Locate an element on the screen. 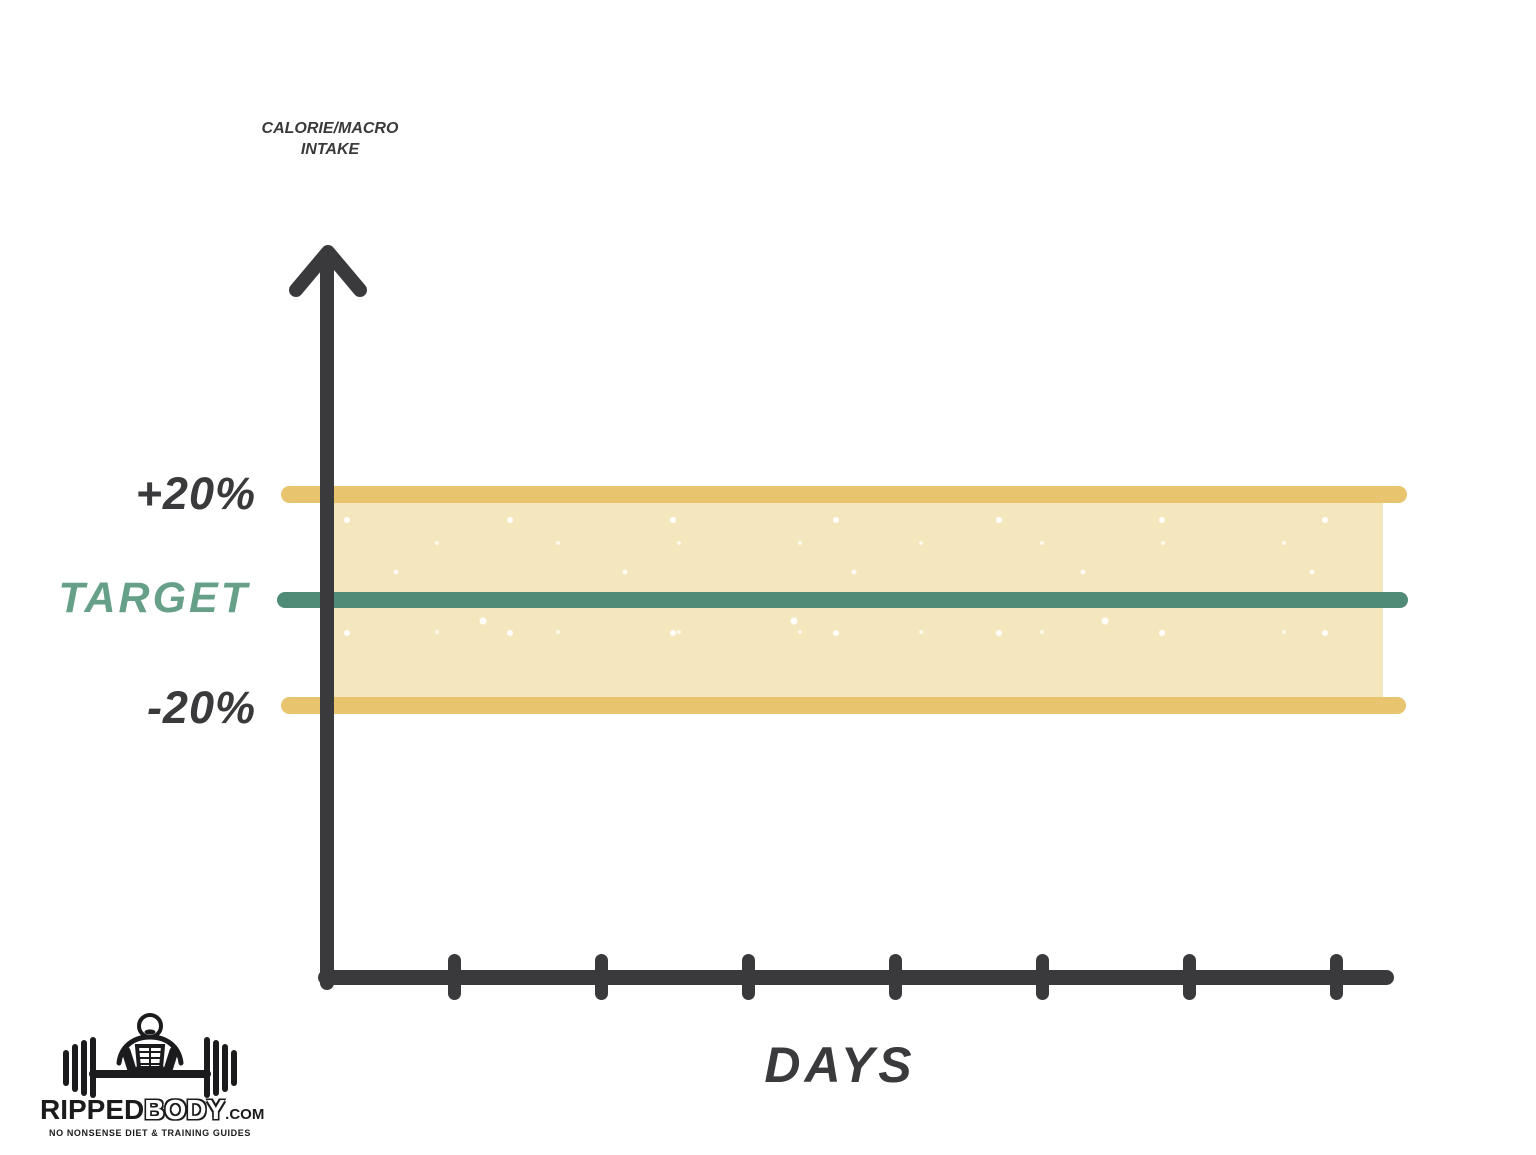 This screenshot has width=1536, height=1155. logo-tagline: NO NONSENSE DIET & TRAINING GUIDES is located at coordinates (150, 1133).